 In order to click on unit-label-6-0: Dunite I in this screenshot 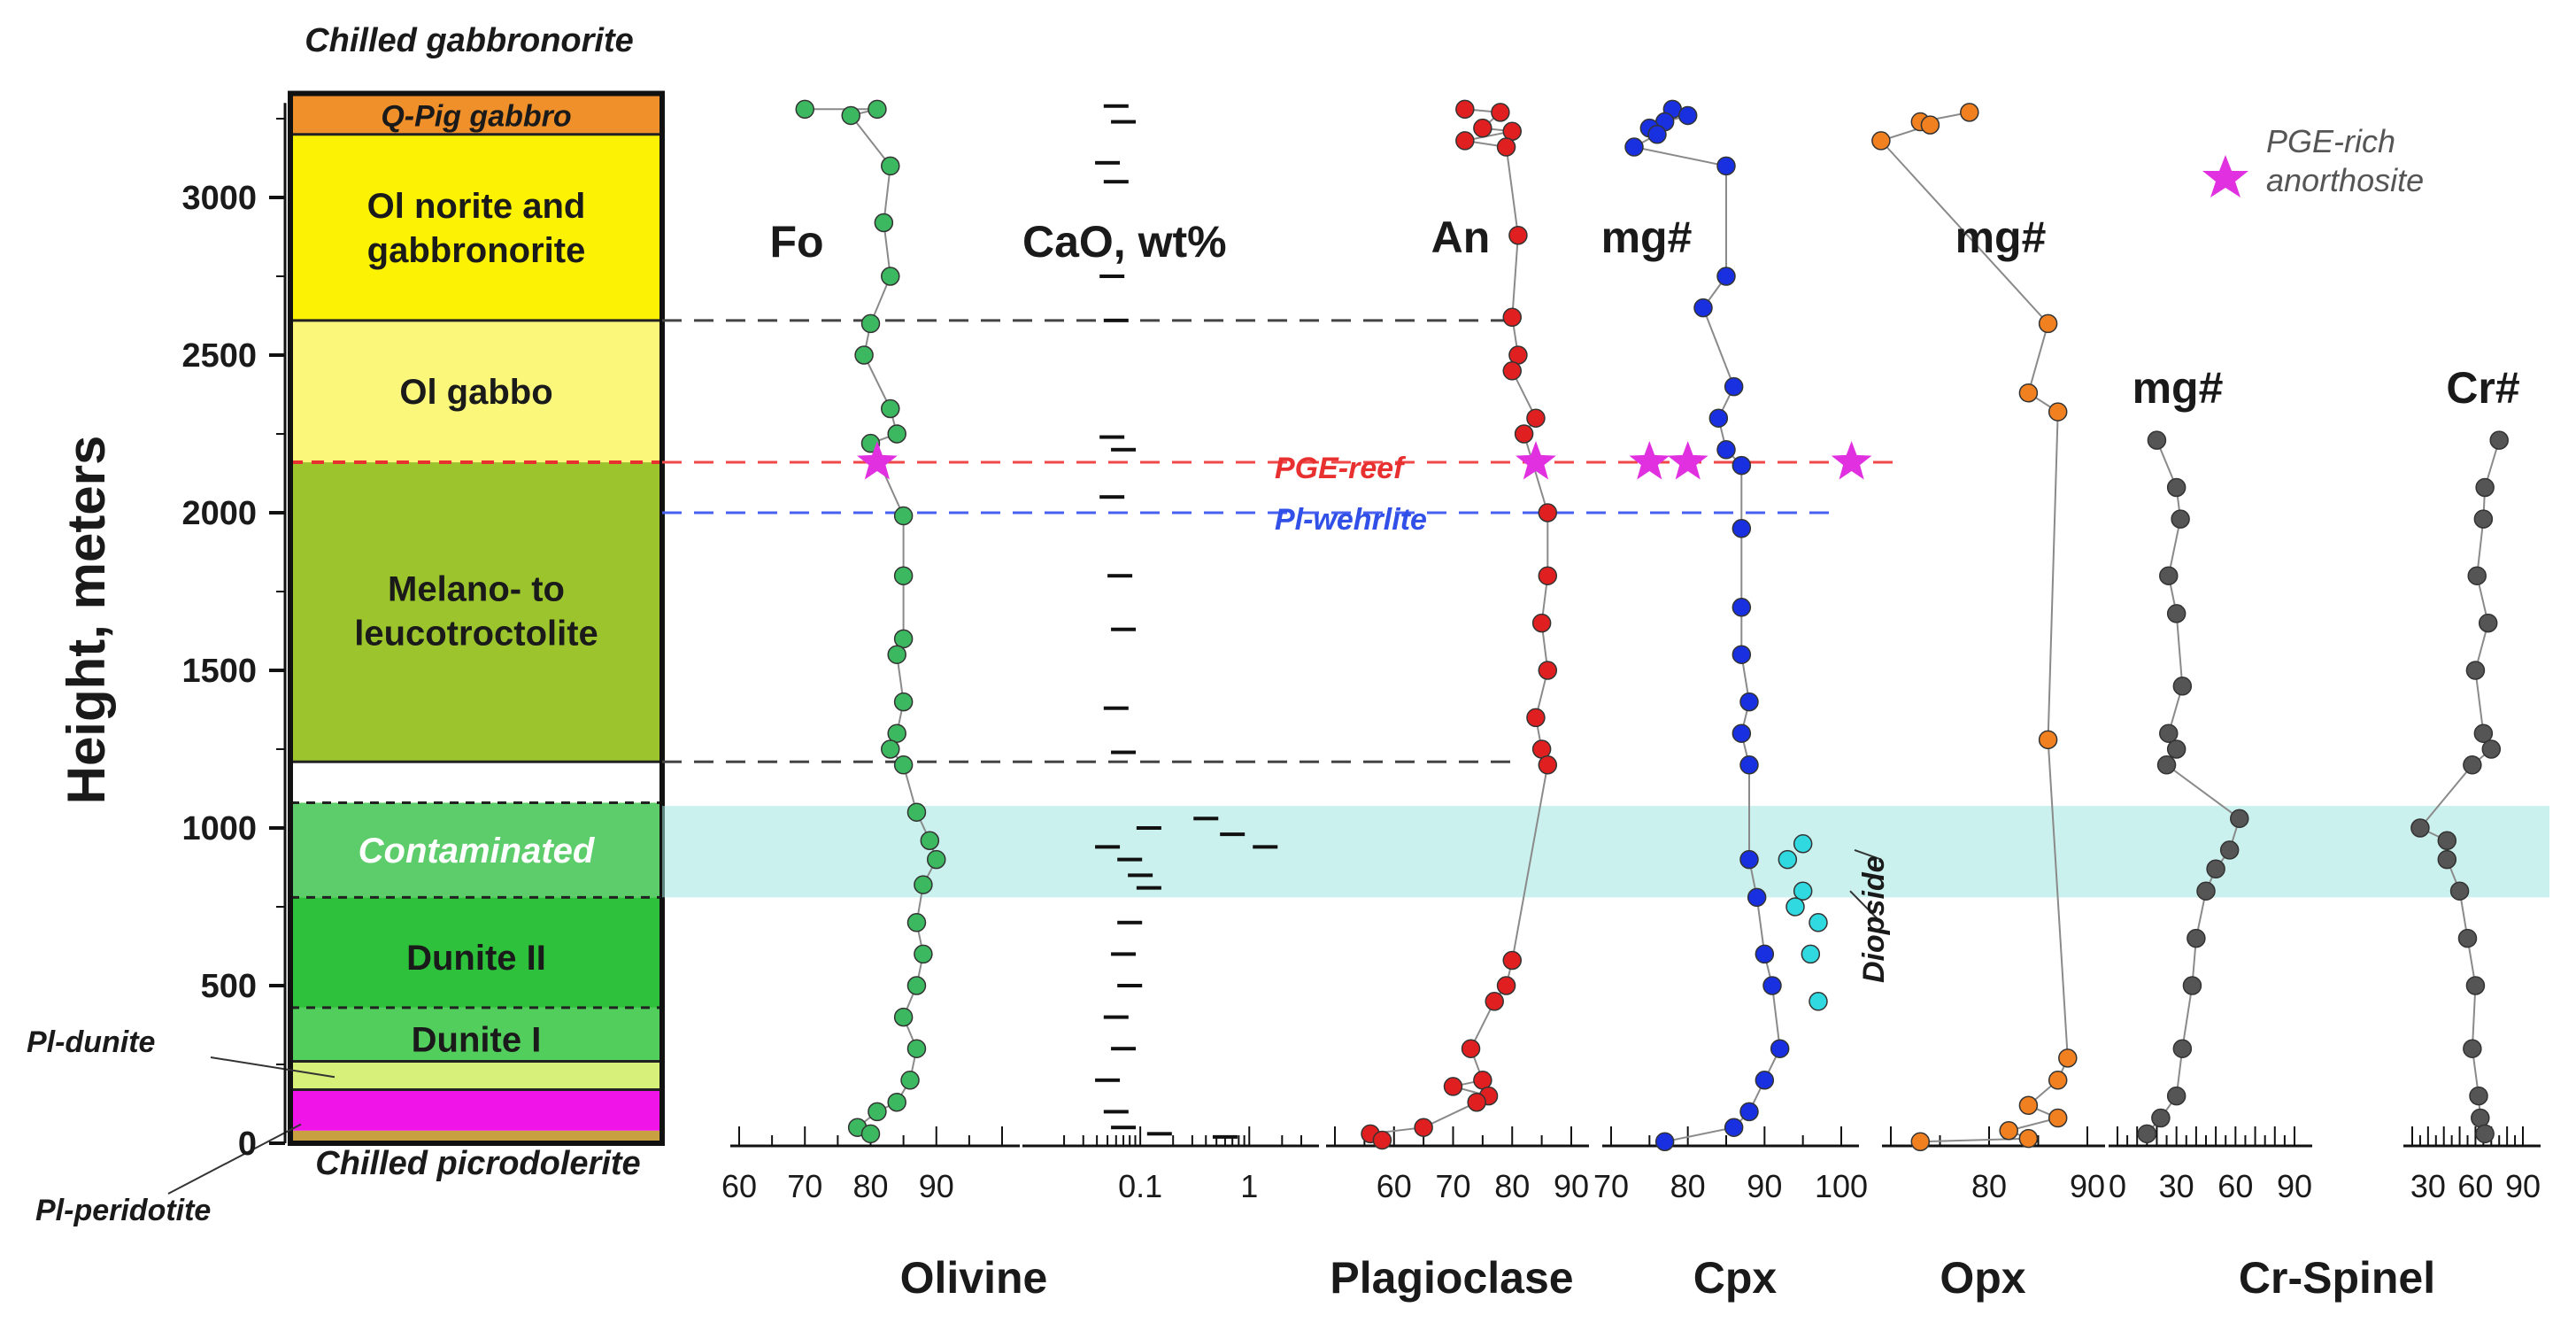, I will do `click(477, 1040)`.